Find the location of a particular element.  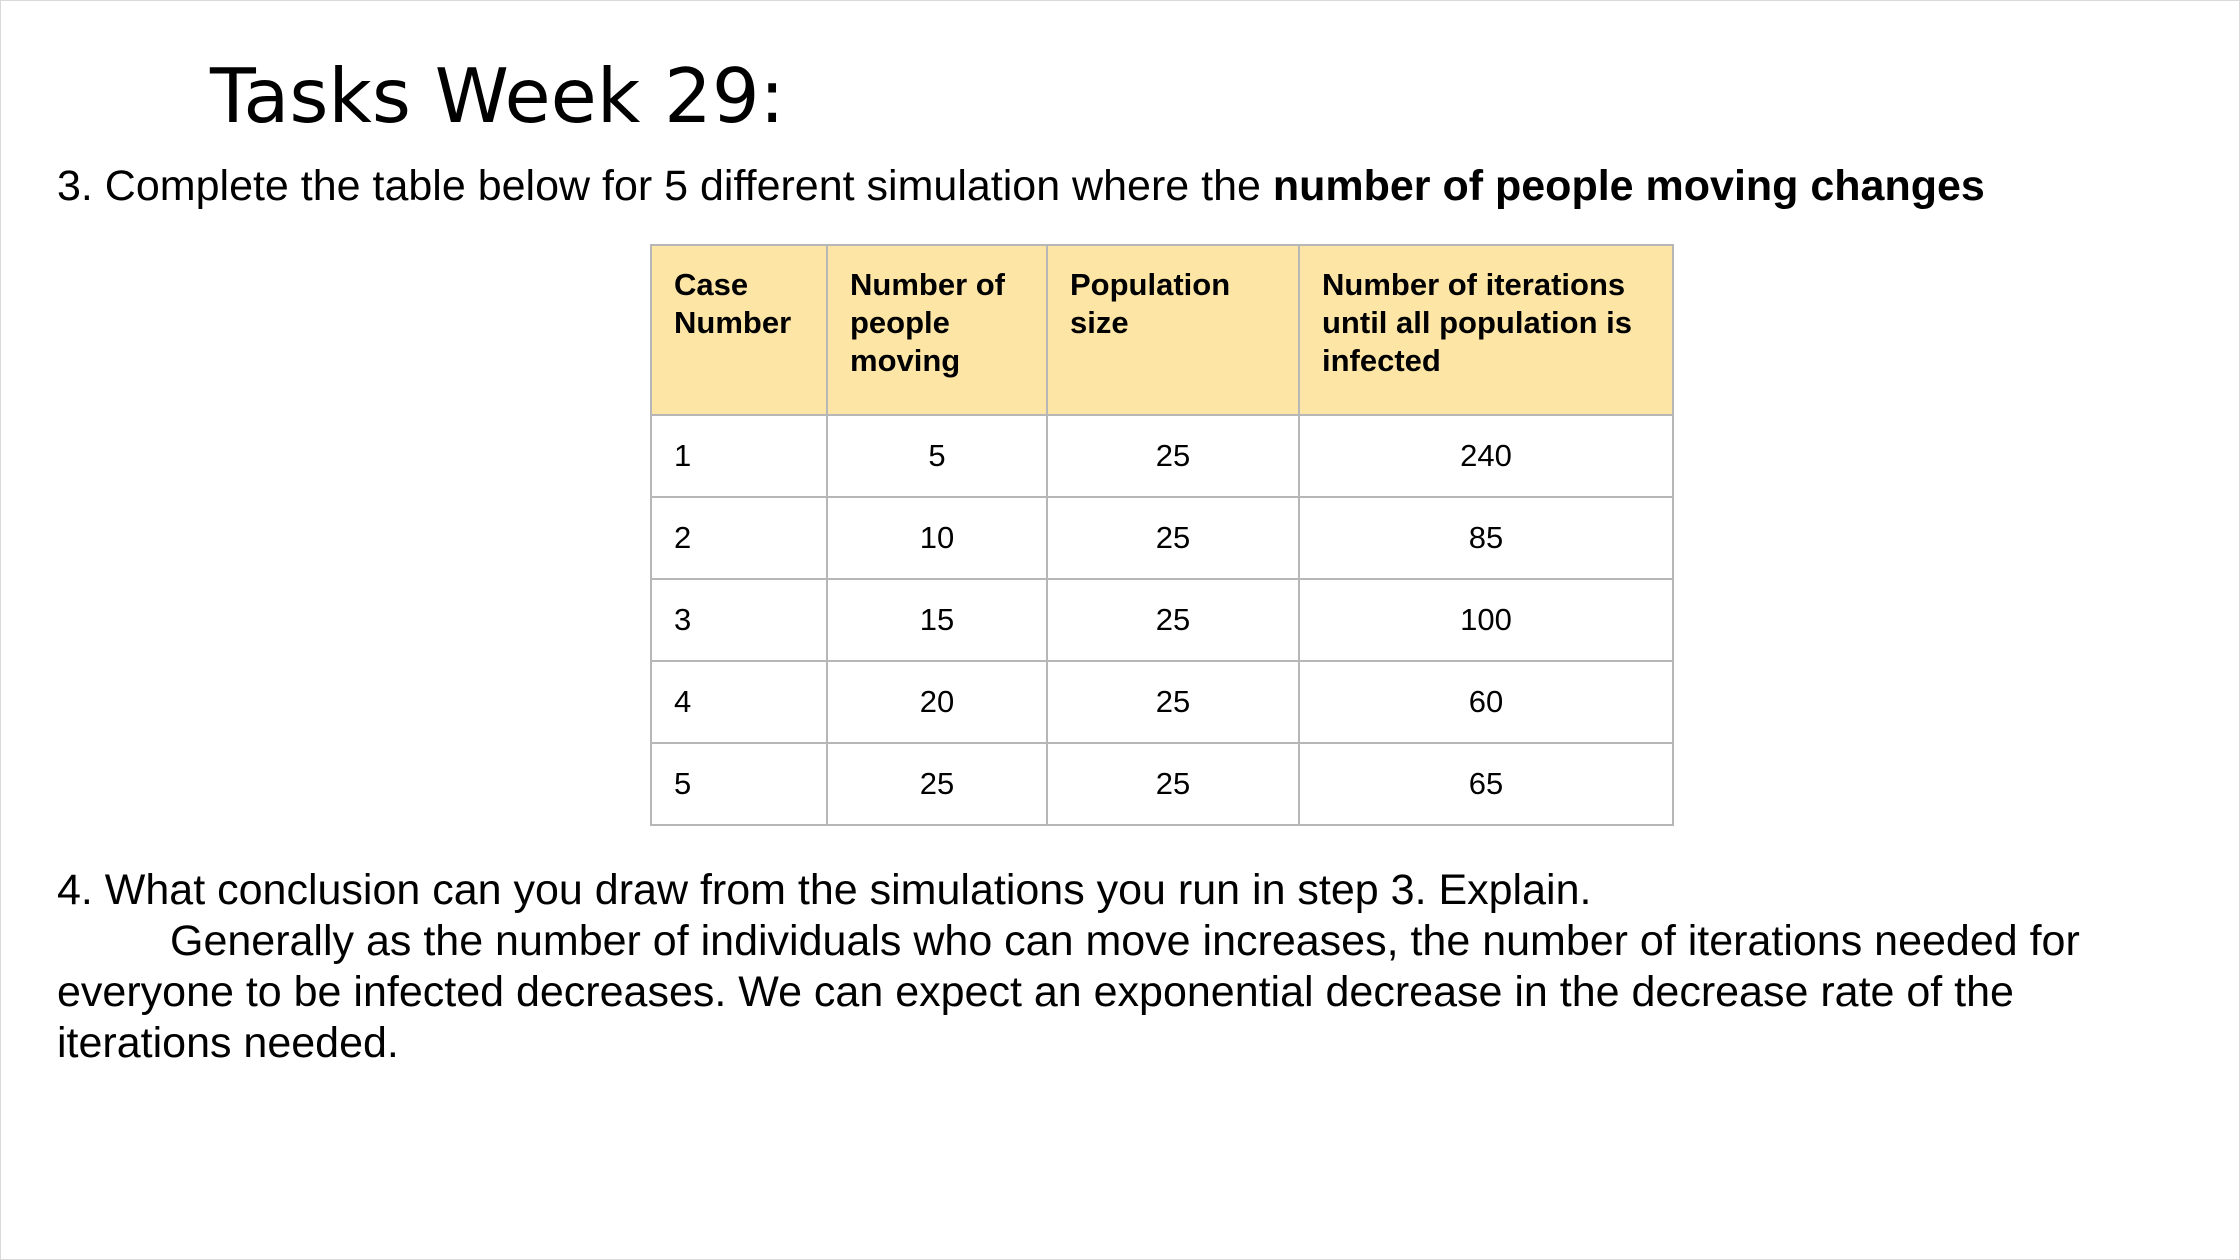

header-population-size: Population size is located at coordinates (1173, 330).